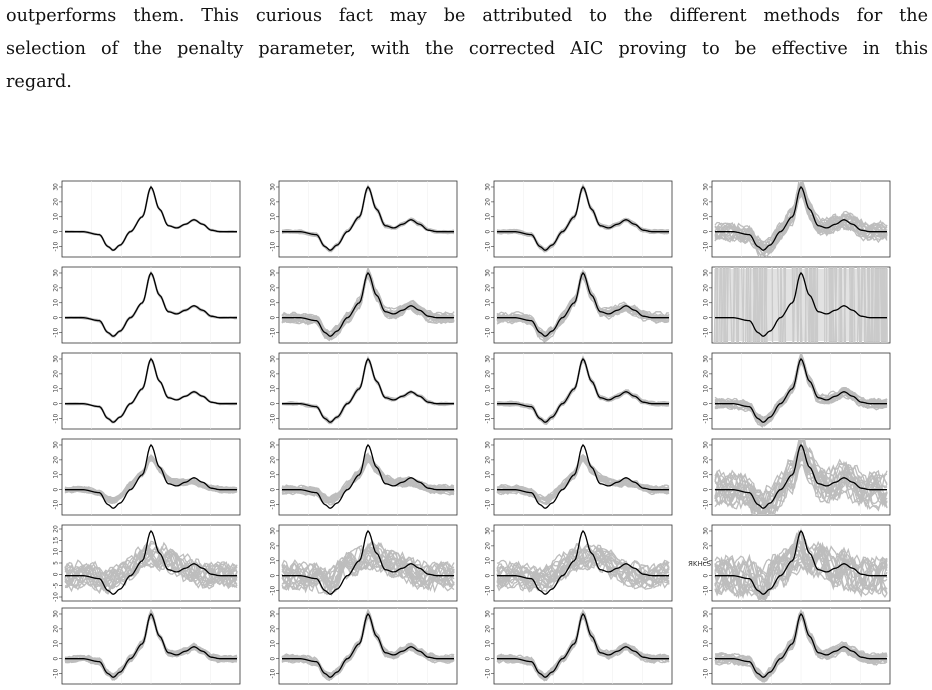 The image size is (932, 690). Describe the element at coordinates (56, 563) in the screenshot. I see `y-tick-label: 5` at that location.